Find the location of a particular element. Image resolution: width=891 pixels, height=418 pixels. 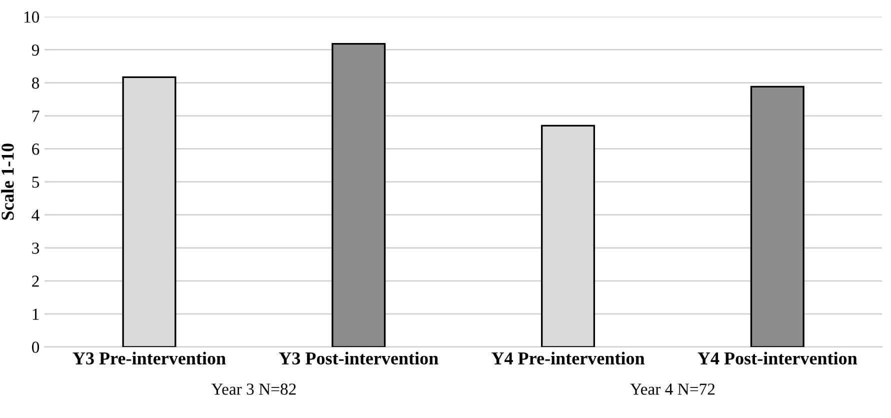

text: Year 4 N=72 is located at coordinates (672, 389).